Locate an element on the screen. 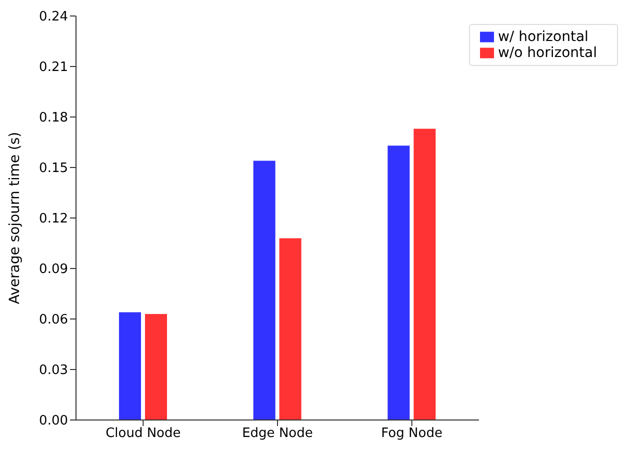 The width and height of the screenshot is (632, 454). legend-label: w/o horizontal is located at coordinates (547, 53).